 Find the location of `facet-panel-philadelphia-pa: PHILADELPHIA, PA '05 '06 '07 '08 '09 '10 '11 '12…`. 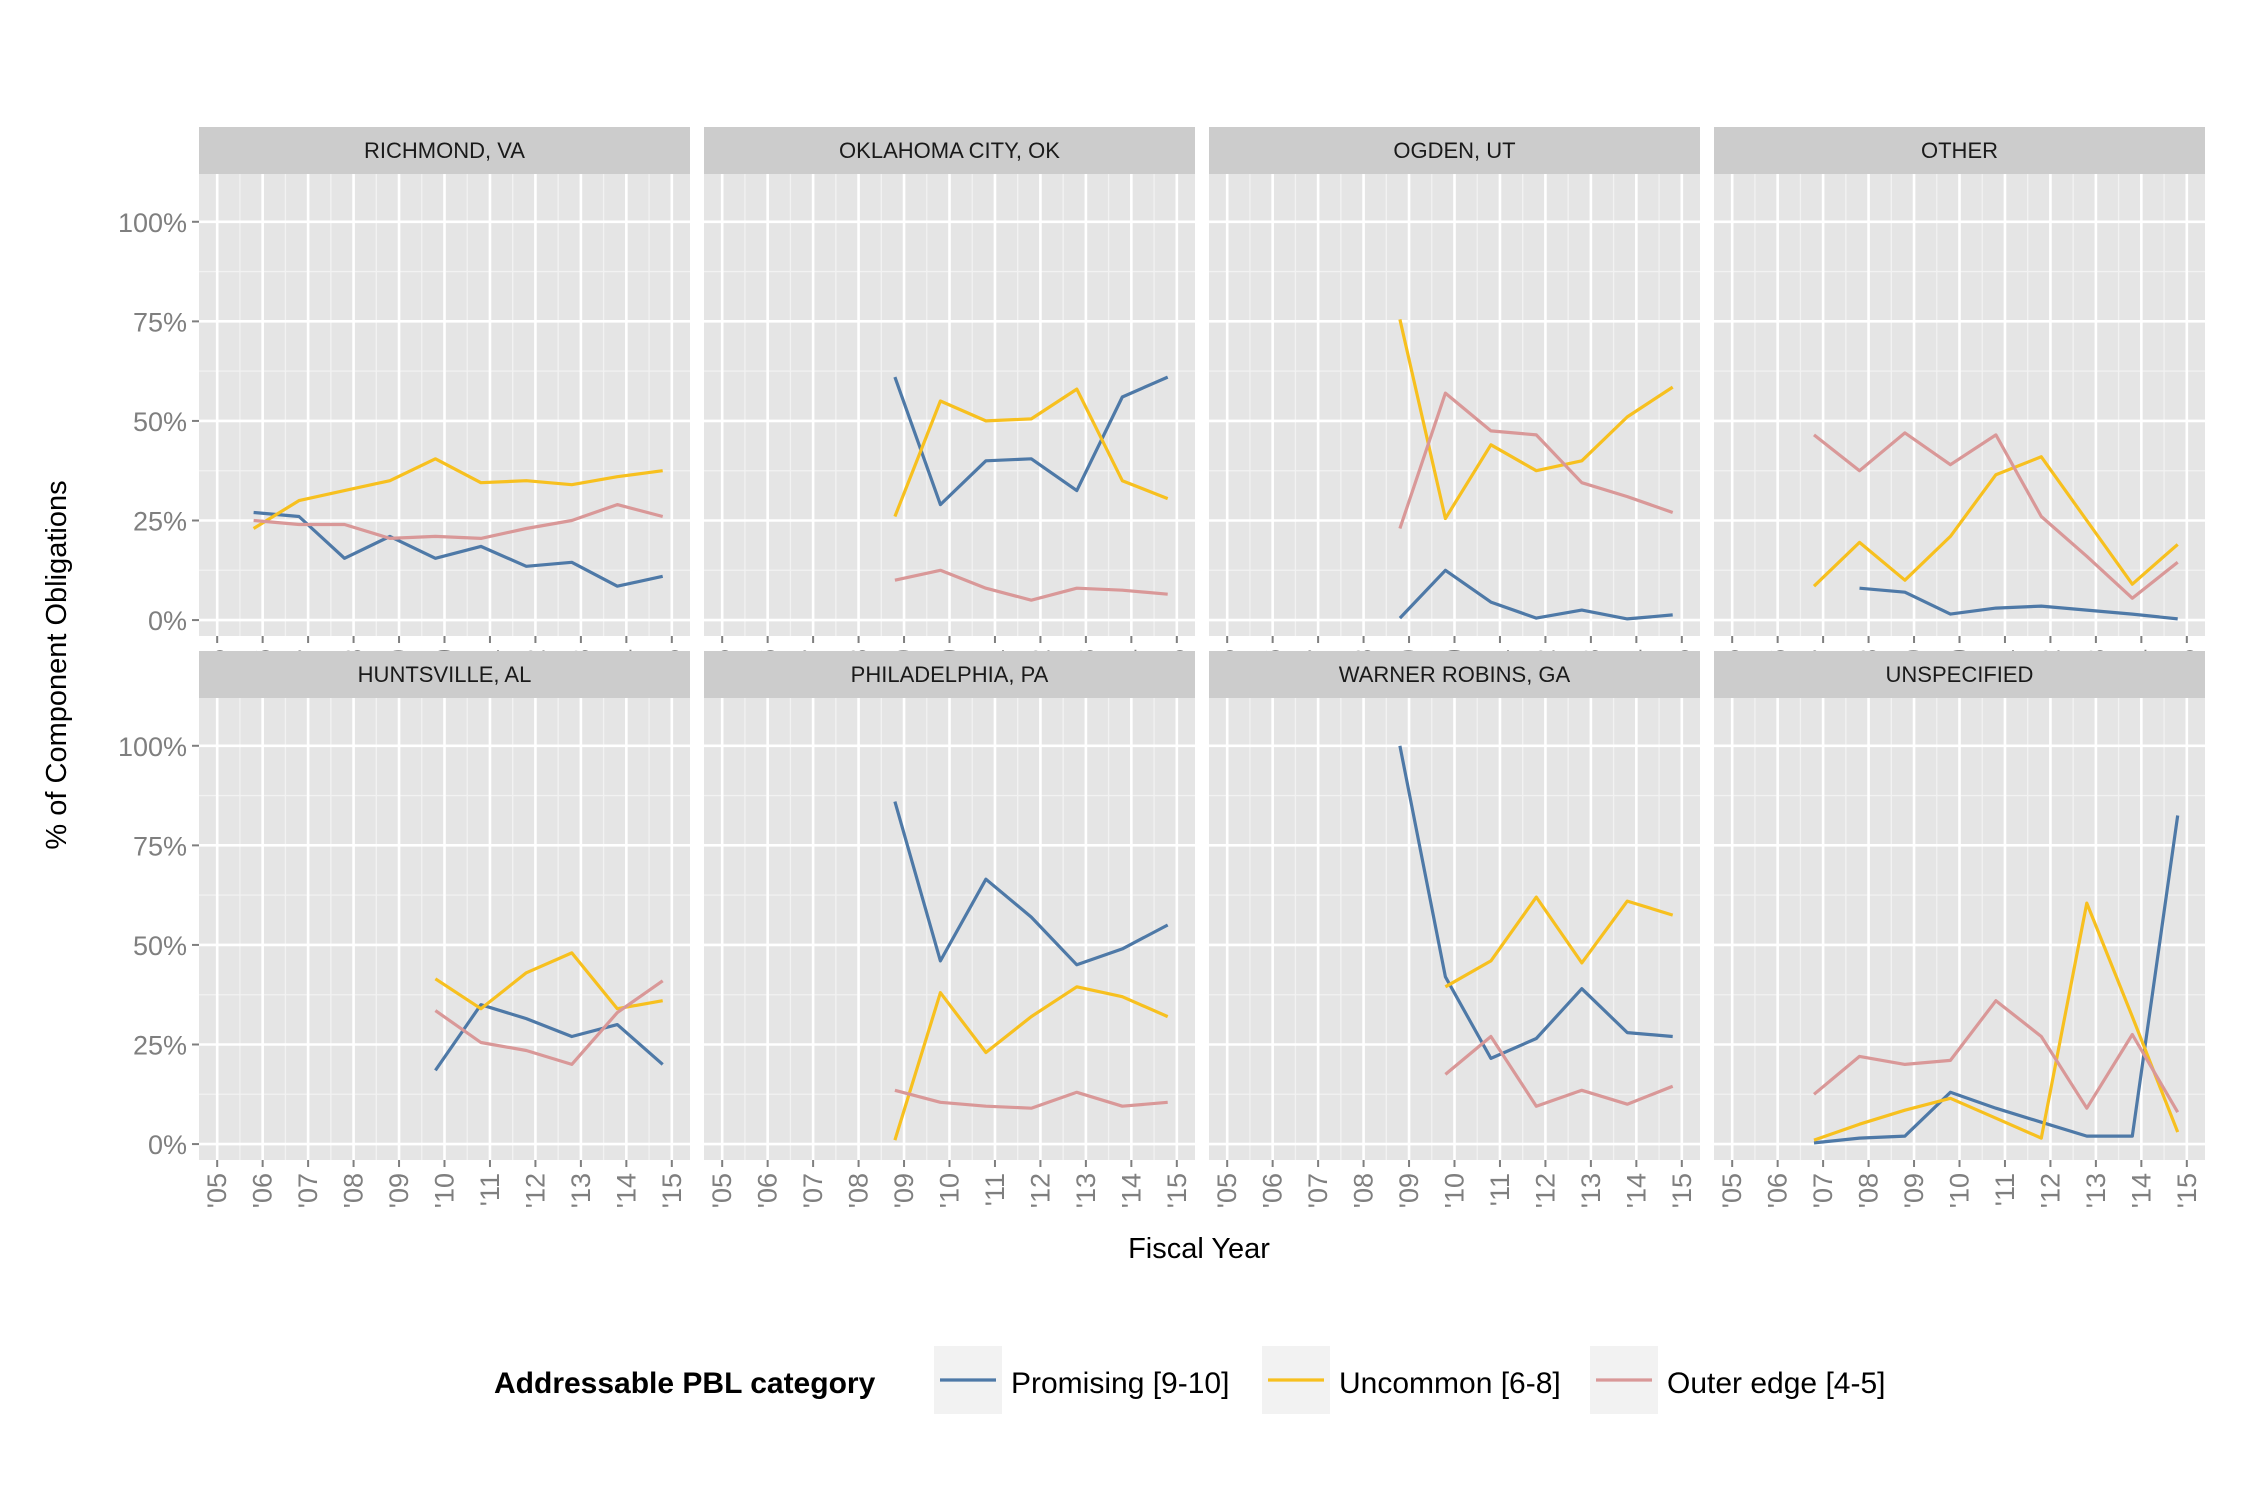

facet-panel-philadelphia-pa: PHILADELPHIA, PA '05 '06 '07 '08 '09 '10 '11 '12… is located at coordinates (949, 929).